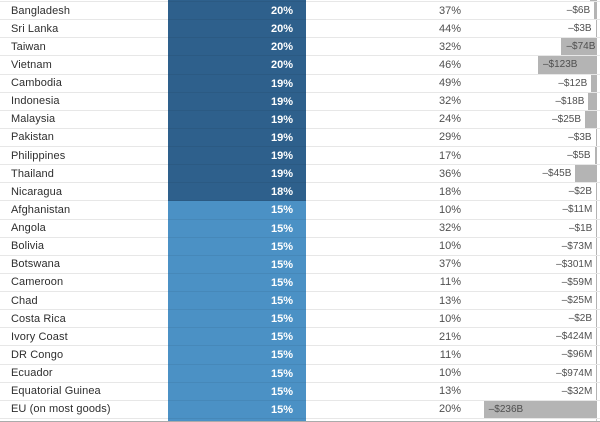 The image size is (600, 422). Describe the element at coordinates (61, 409) in the screenshot. I see `country-label: EU (on most goods)` at that location.